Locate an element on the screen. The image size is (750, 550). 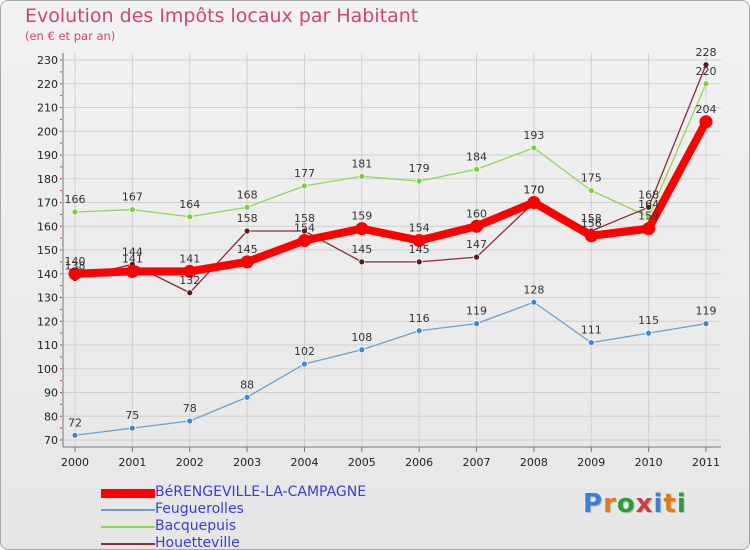
series-3-data-label: 170 is located at coordinates (533, 190).